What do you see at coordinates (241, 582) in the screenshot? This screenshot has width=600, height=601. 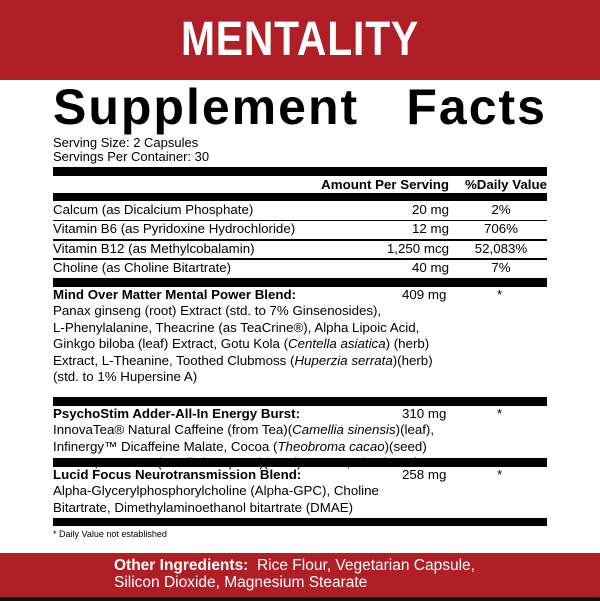 I see `other-ingredients-line-2: Silicon Dioxide, Magnesium Stearate` at bounding box center [241, 582].